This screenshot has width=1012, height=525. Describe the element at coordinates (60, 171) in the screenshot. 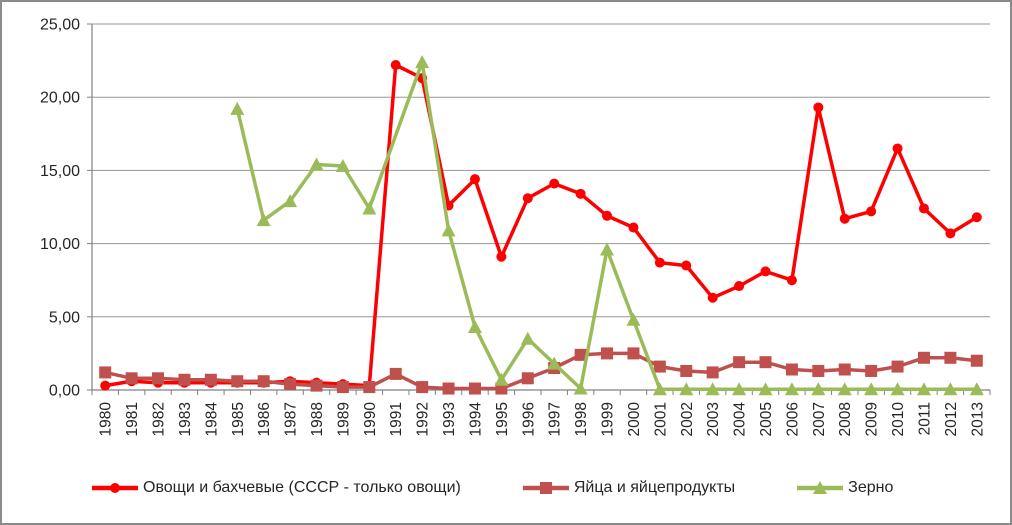

I see `y-tick-label: 15,00` at that location.